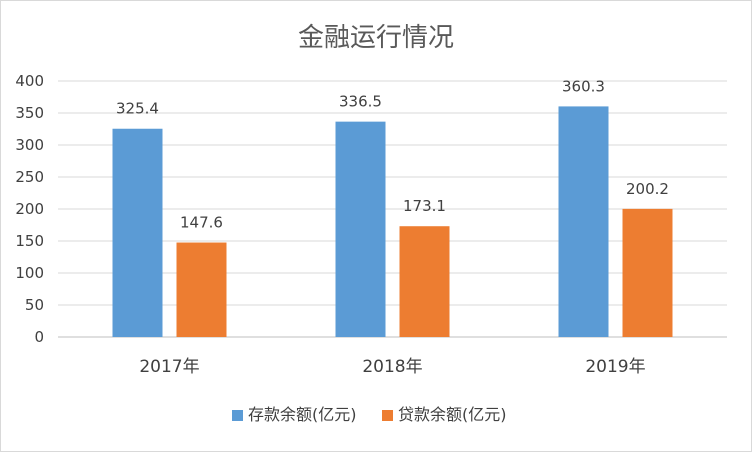 The height and width of the screenshot is (452, 752). I want to click on y-tick-label: 200, so click(29, 209).